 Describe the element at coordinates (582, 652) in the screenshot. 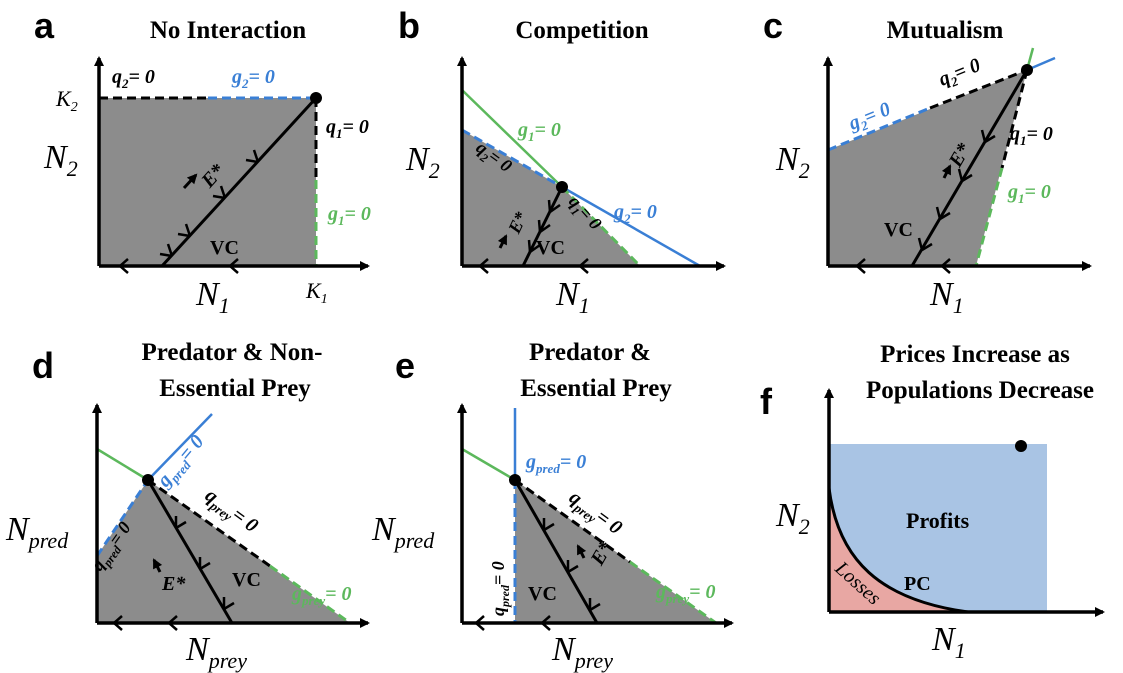

I see `x-axis-label-e: Nprey` at that location.